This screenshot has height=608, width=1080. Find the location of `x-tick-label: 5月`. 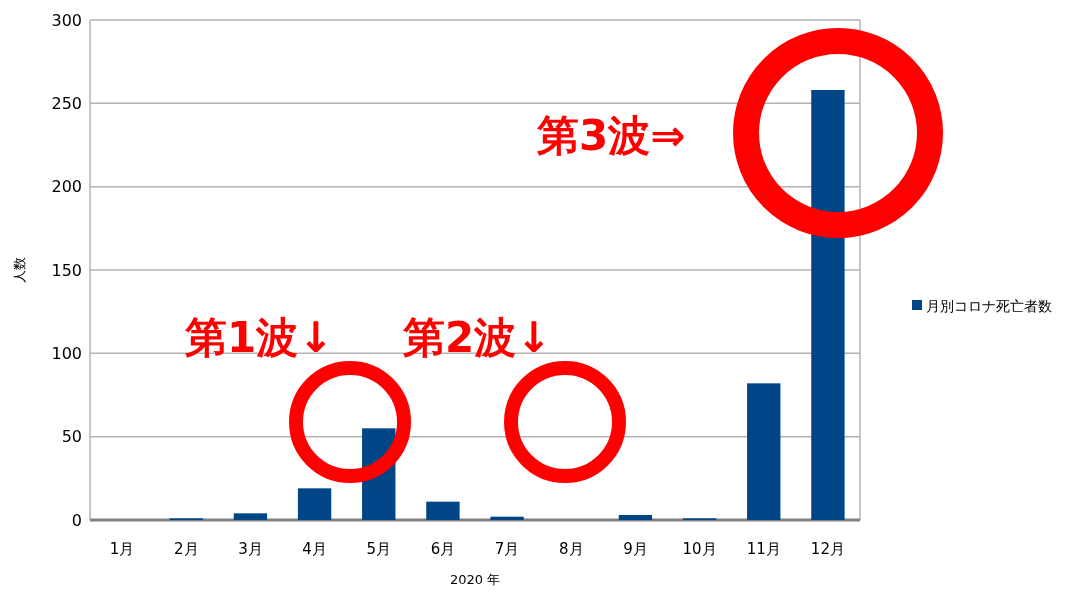

x-tick-label: 5月 is located at coordinates (379, 549).